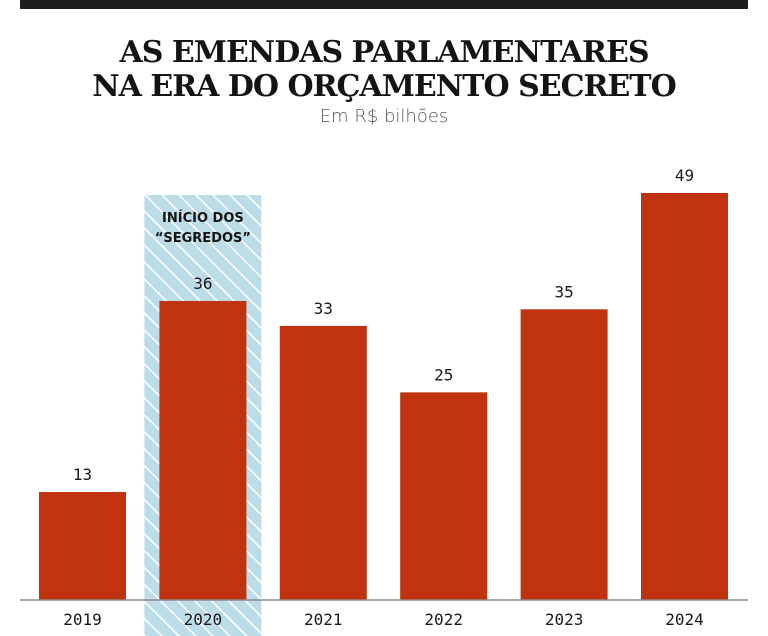 The width and height of the screenshot is (768, 636). I want to click on value-label-2023: 35, so click(563, 291).